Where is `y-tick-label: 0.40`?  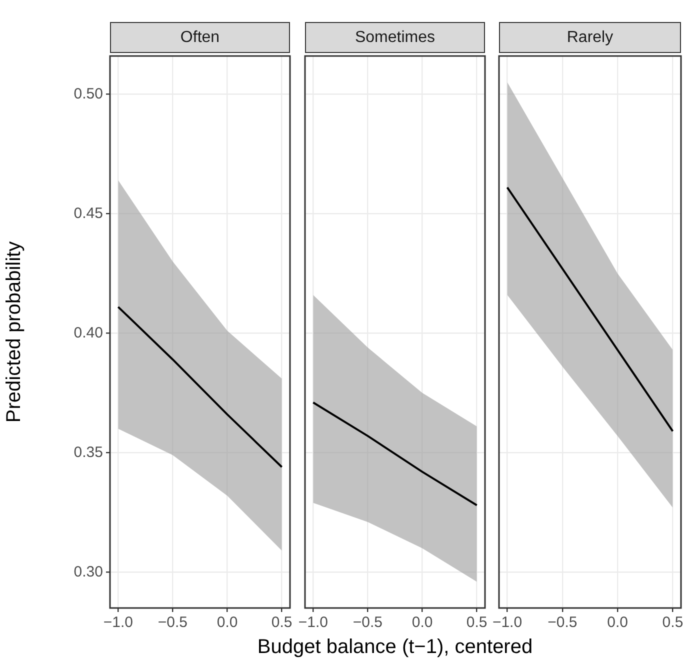
y-tick-label: 0.40 is located at coordinates (88, 333).